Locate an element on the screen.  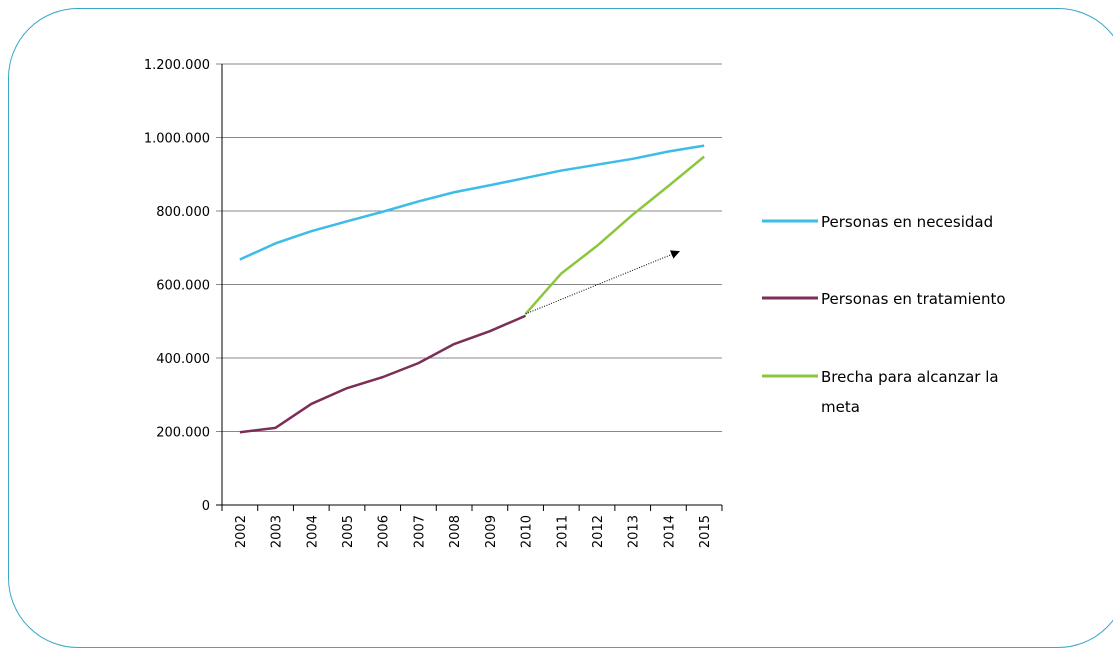
x-tick-label: 2007 is located at coordinates (419, 531).